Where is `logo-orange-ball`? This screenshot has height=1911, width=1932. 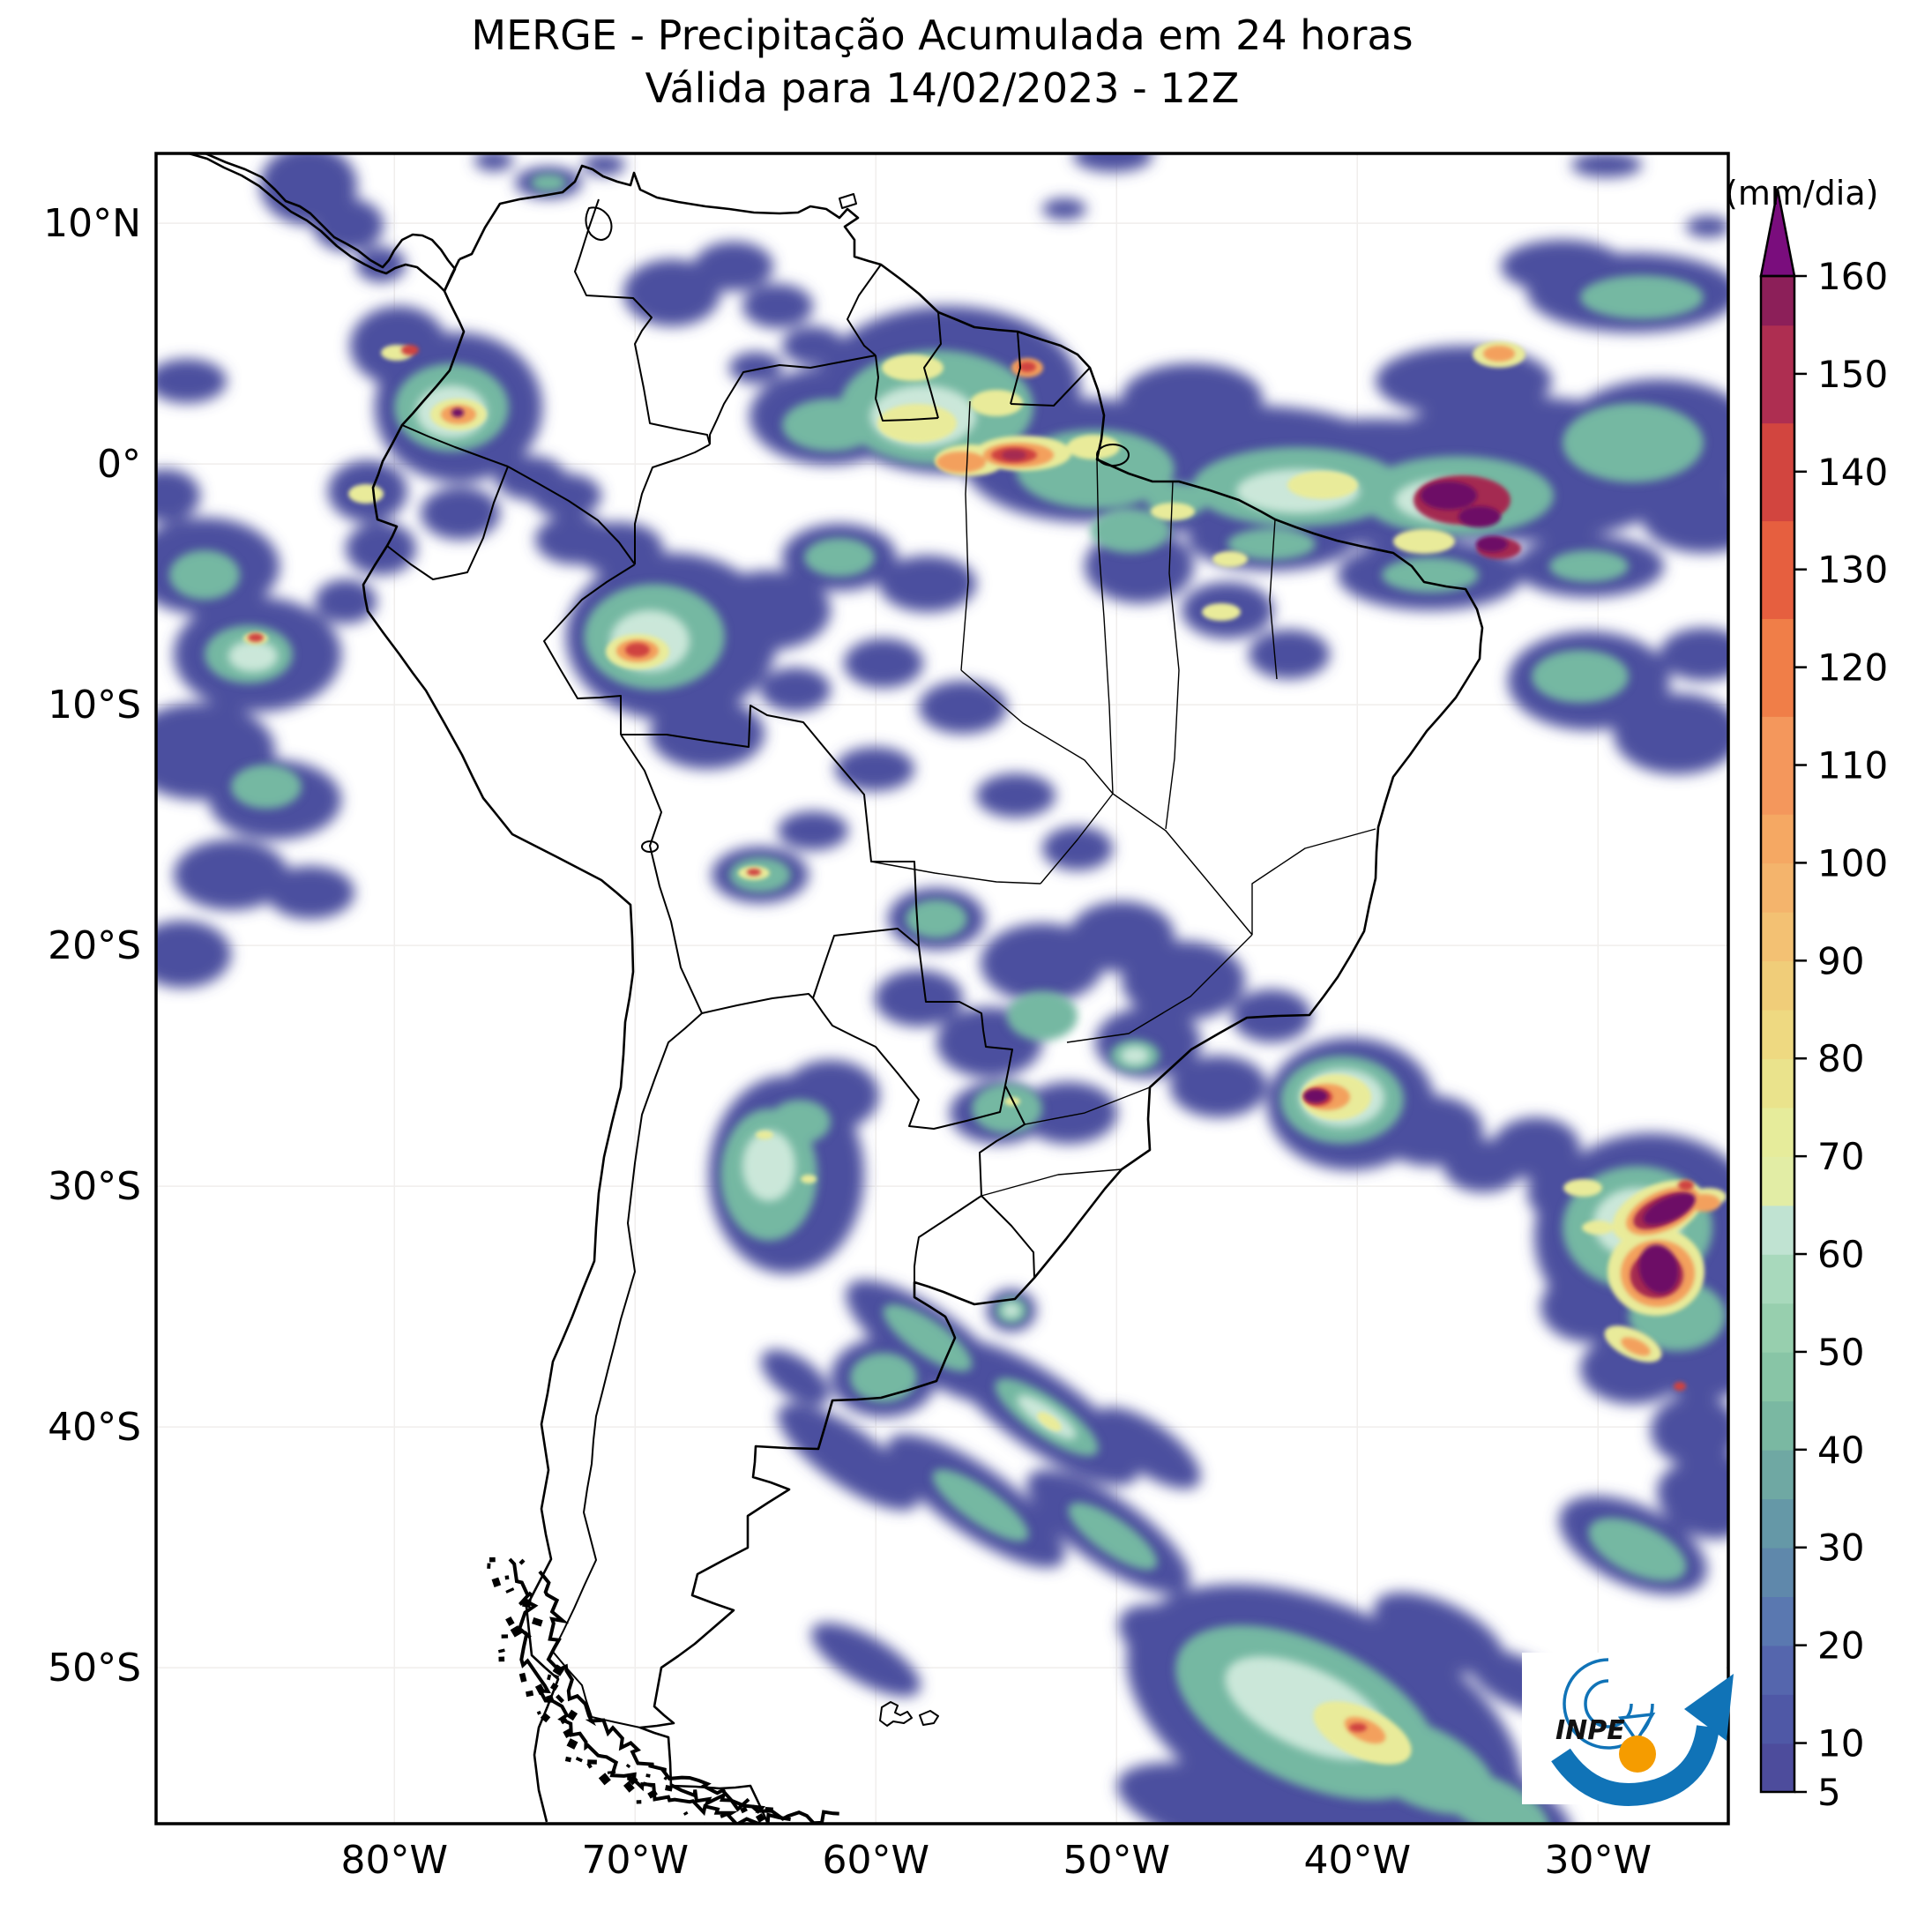 logo-orange-ball is located at coordinates (1637, 1754).